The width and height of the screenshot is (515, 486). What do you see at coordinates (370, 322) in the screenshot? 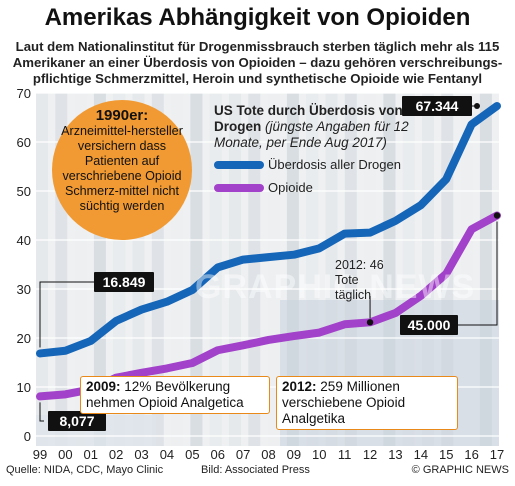
I see `marker-2012` at bounding box center [370, 322].